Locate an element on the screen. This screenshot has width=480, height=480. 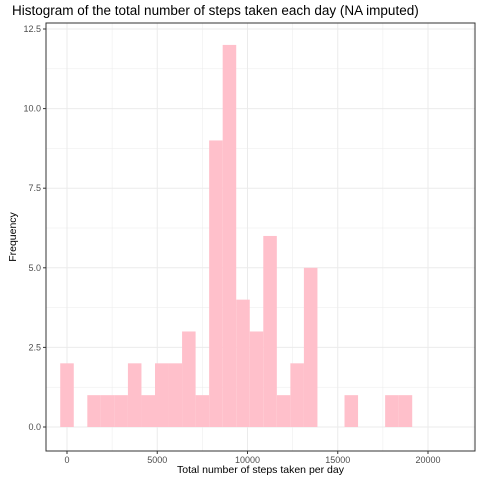
y-tick-label: 12.5 is located at coordinates (32, 29).